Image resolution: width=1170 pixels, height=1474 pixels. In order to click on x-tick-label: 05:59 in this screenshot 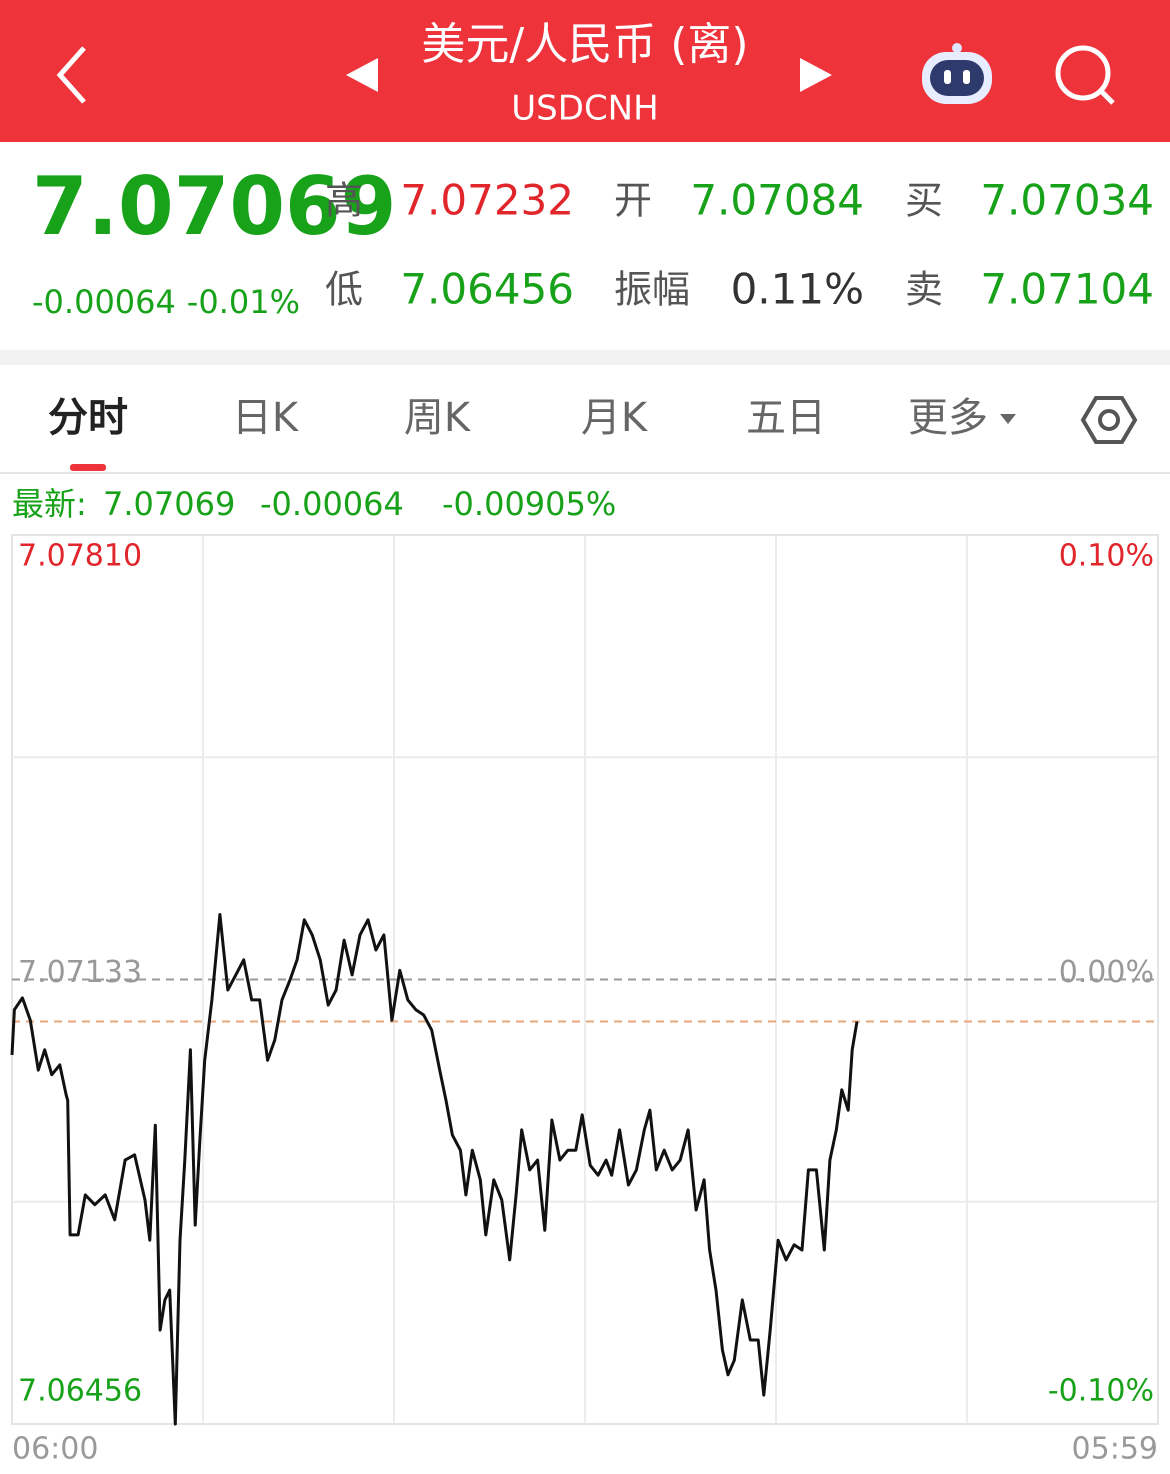, I will do `click(1115, 1449)`.